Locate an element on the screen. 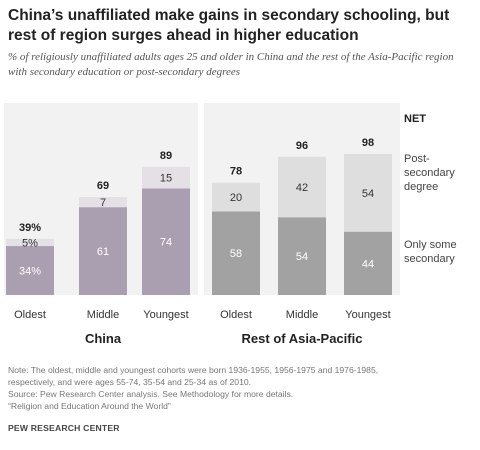 The height and width of the screenshot is (450, 480). china-middle-secondary-bar is located at coordinates (103, 251).